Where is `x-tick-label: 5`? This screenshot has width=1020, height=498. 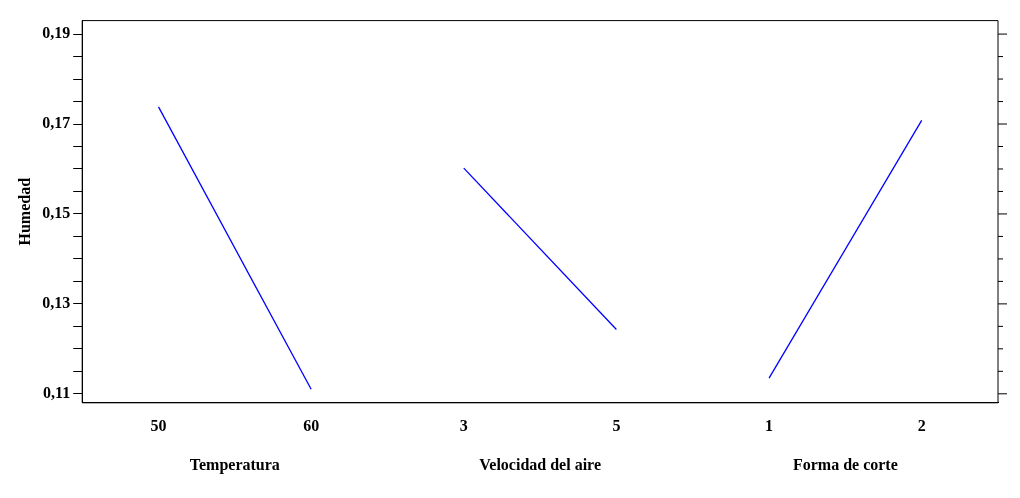
x-tick-label: 5 is located at coordinates (616, 425).